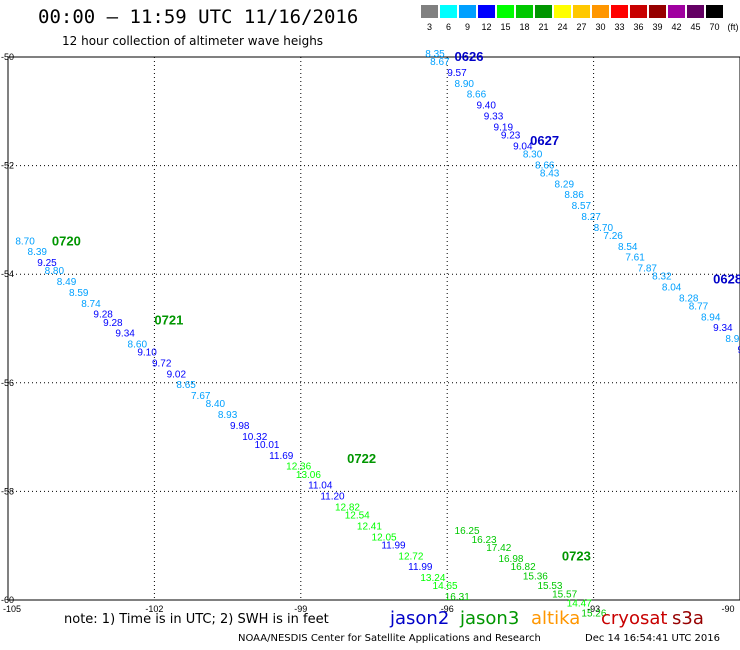 The width and height of the screenshot is (740, 650). Describe the element at coordinates (198, 17) in the screenshot. I see `chart-title: 00:00 – 11:59 UTC 11/16/2016` at that location.